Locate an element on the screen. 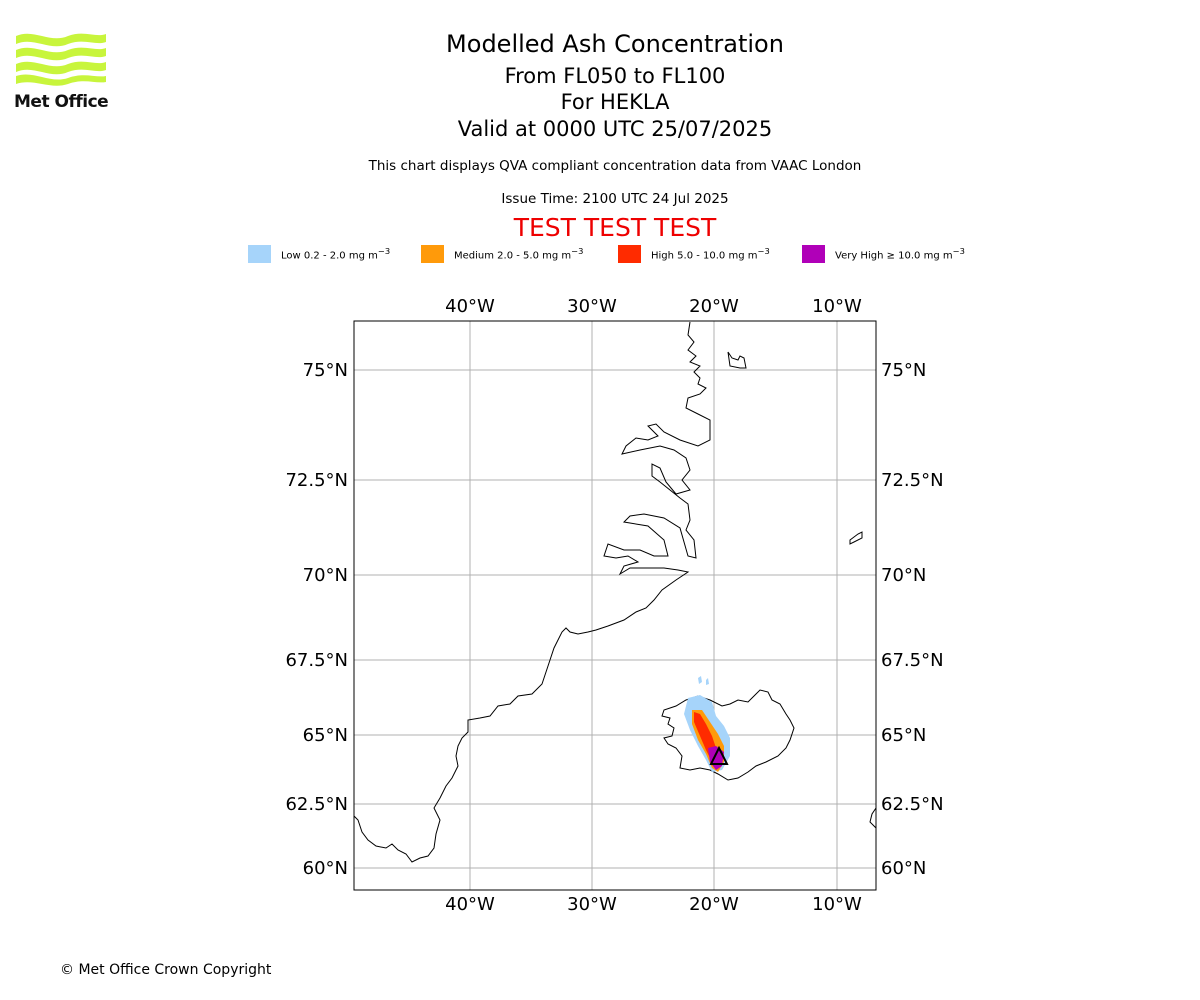 The image size is (1200, 1000). lat-label-left: 67.5°N is located at coordinates (316, 660).